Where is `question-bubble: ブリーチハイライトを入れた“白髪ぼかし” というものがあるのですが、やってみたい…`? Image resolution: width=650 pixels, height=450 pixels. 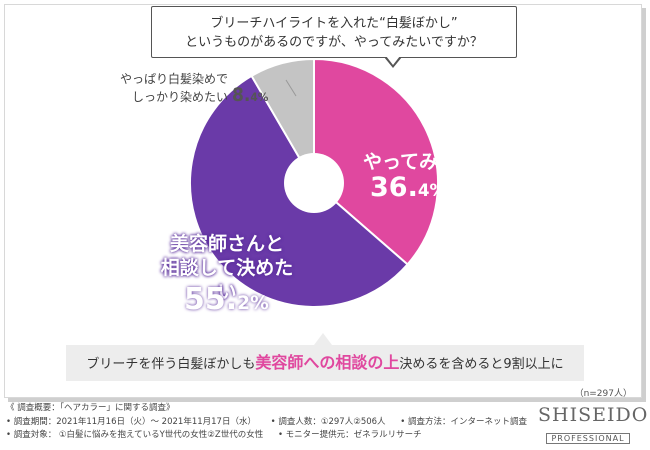 question-bubble: ブリーチハイライトを入れた“白髪ぼかし” というものがあるのですが、やってみたい… is located at coordinates (334, 32).